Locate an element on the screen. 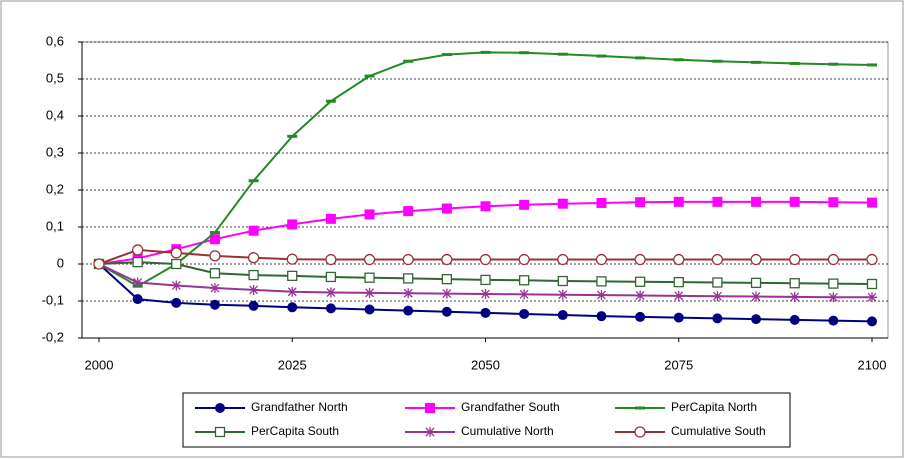 This screenshot has width=905, height=459. x-tick-label: 2000 is located at coordinates (99, 364).